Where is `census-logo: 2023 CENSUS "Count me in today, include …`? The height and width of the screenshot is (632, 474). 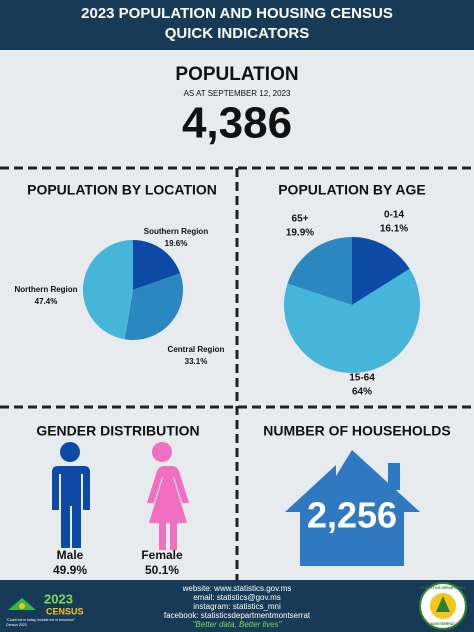
census-logo: 2023 CENSUS "Count me in today, include … is located at coordinates (45, 608).